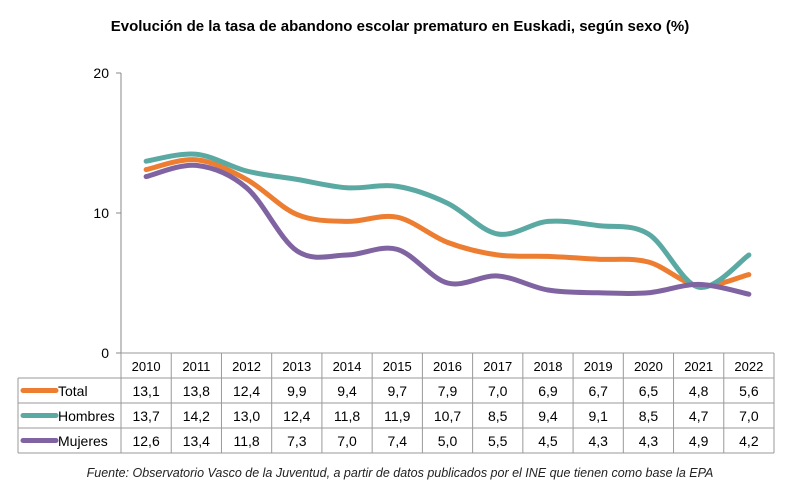 Image resolution: width=800 pixels, height=490 pixels. Describe the element at coordinates (397, 416) in the screenshot. I see `data-cell: 11,9` at that location.